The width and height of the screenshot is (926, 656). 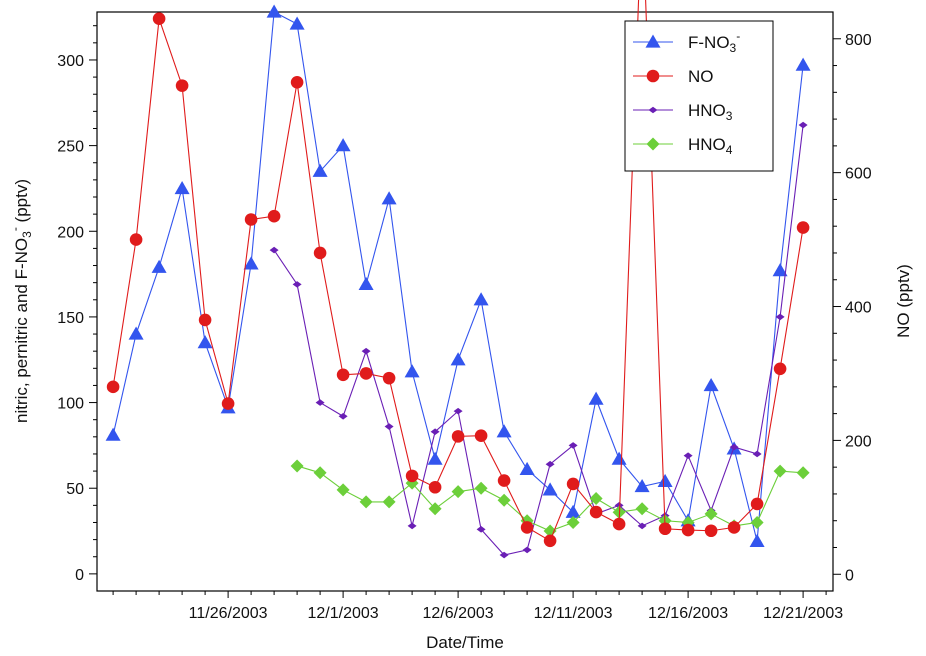 What do you see at coordinates (858, 308) in the screenshot?
I see `y-right-tick-label: 400` at bounding box center [858, 308].